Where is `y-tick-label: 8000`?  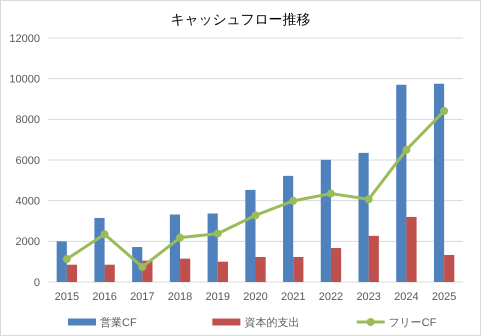
y-tick-label: 8000 is located at coordinates (28, 120).